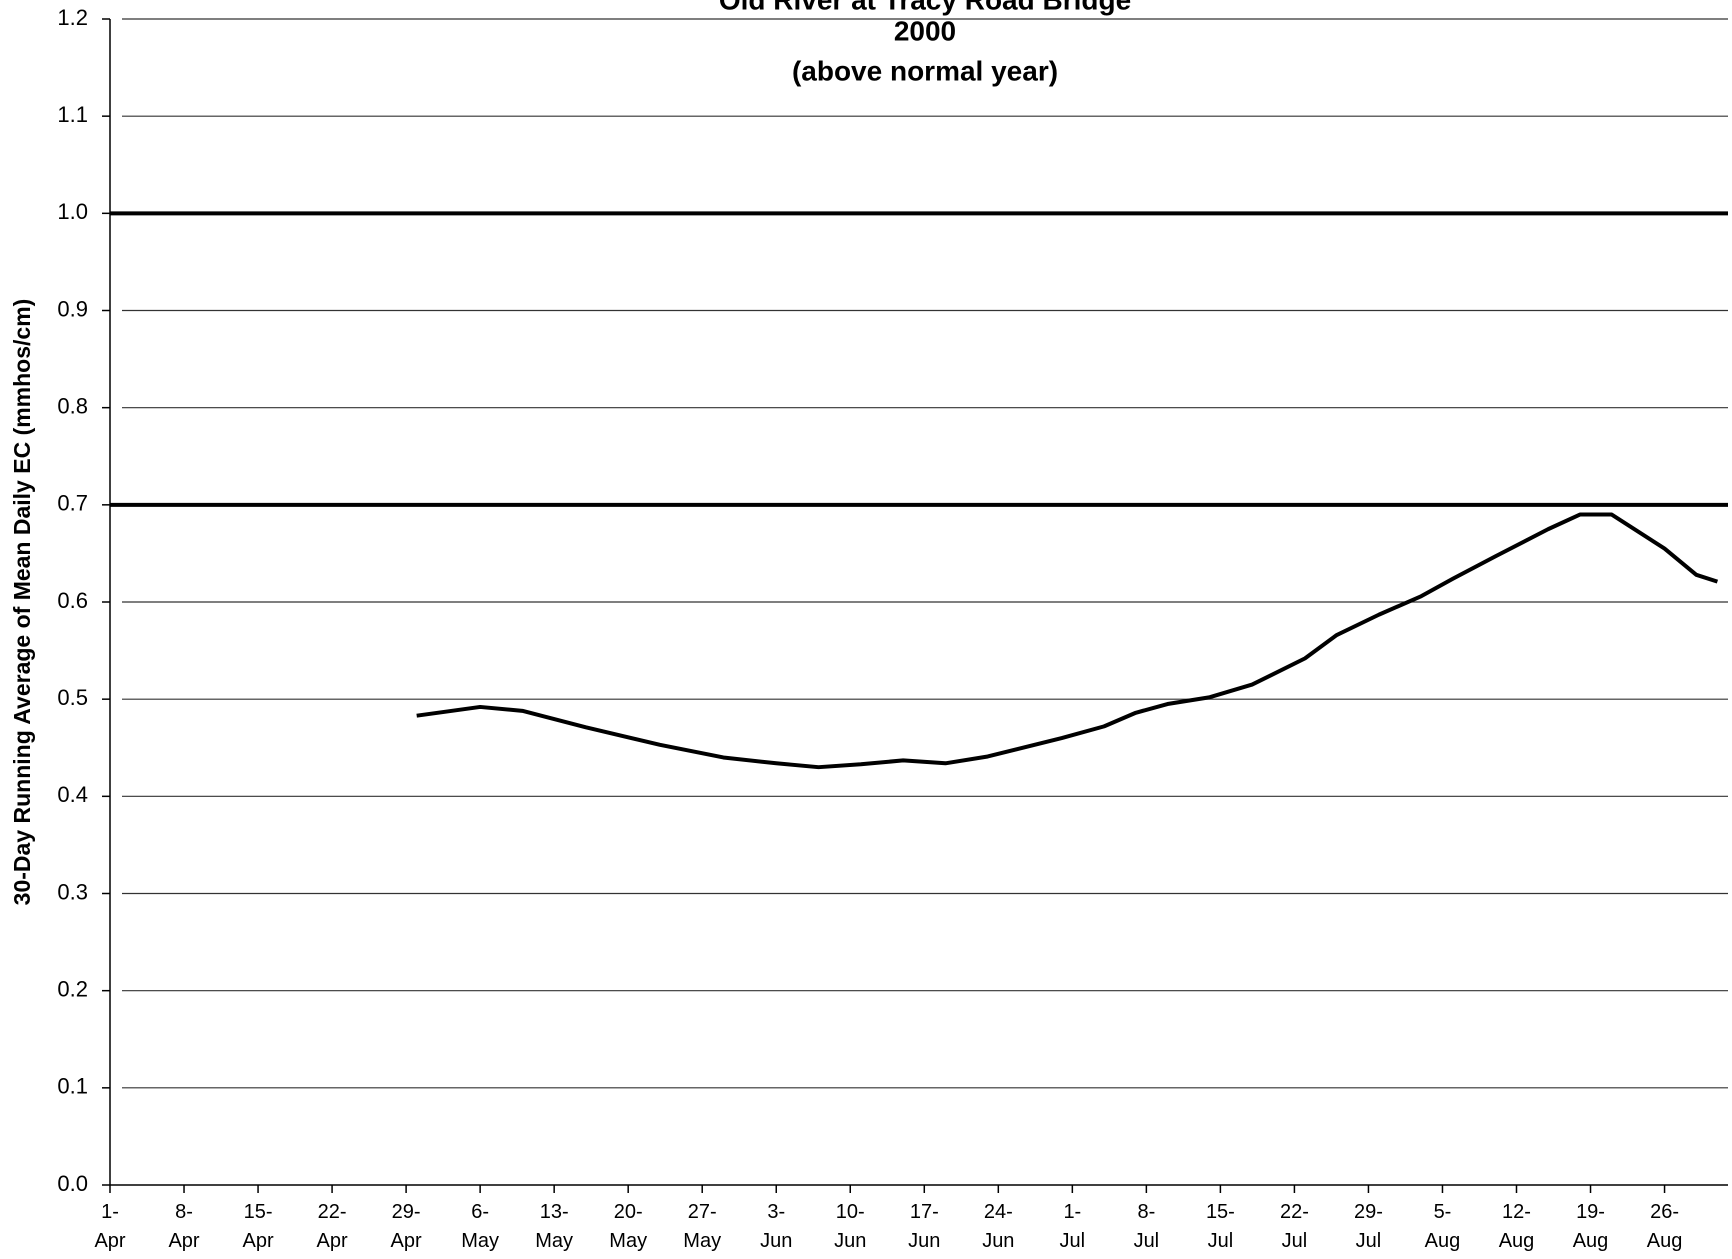 The image size is (1732, 1259). I want to click on x-tick-label: 22-Apr, so click(332, 1226).